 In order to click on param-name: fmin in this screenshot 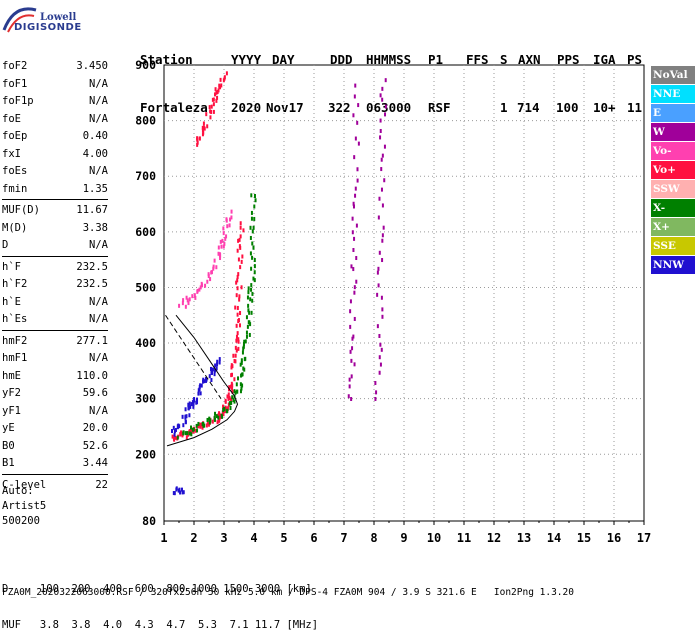, I will do `click(15, 188)`.